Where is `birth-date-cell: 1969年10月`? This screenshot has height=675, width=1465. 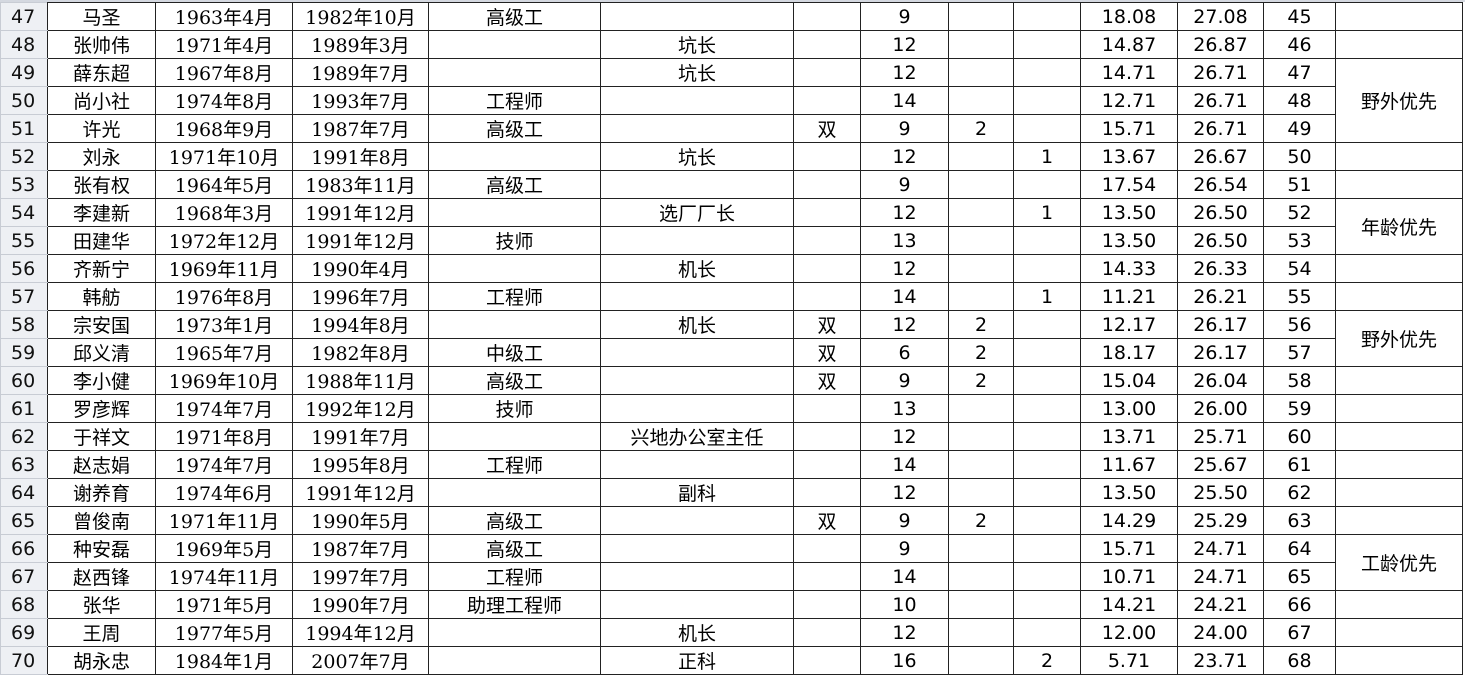 birth-date-cell: 1969年10月 is located at coordinates (224, 380).